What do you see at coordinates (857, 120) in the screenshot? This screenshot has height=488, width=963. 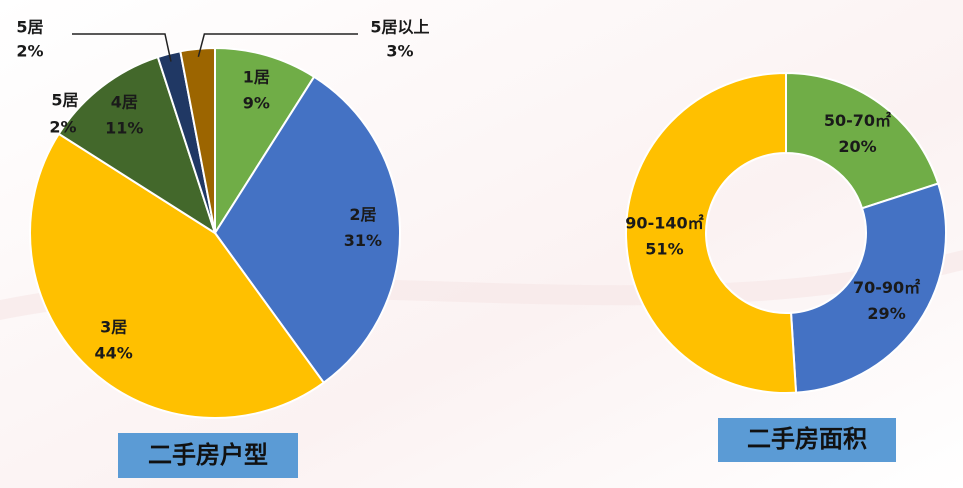 I see `slice-label: 50-70㎡` at bounding box center [857, 120].